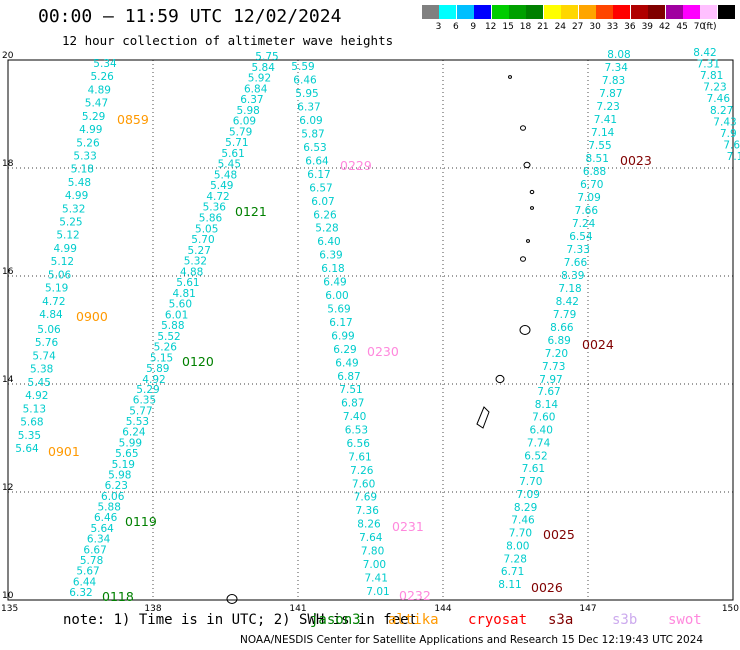 This screenshot has width=740, height=650. What do you see at coordinates (297, 609) in the screenshot?
I see `lon-tick-label: 141` at bounding box center [297, 609].